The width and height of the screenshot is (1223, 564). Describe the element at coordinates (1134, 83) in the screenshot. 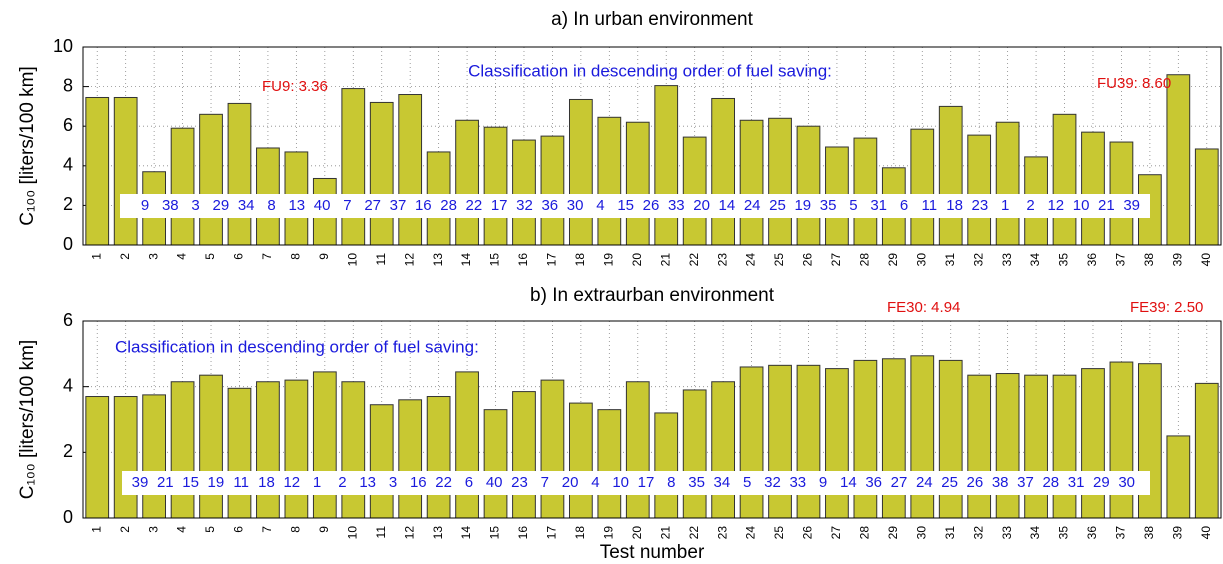

I see `annotation: FU39: 8.60` at that location.